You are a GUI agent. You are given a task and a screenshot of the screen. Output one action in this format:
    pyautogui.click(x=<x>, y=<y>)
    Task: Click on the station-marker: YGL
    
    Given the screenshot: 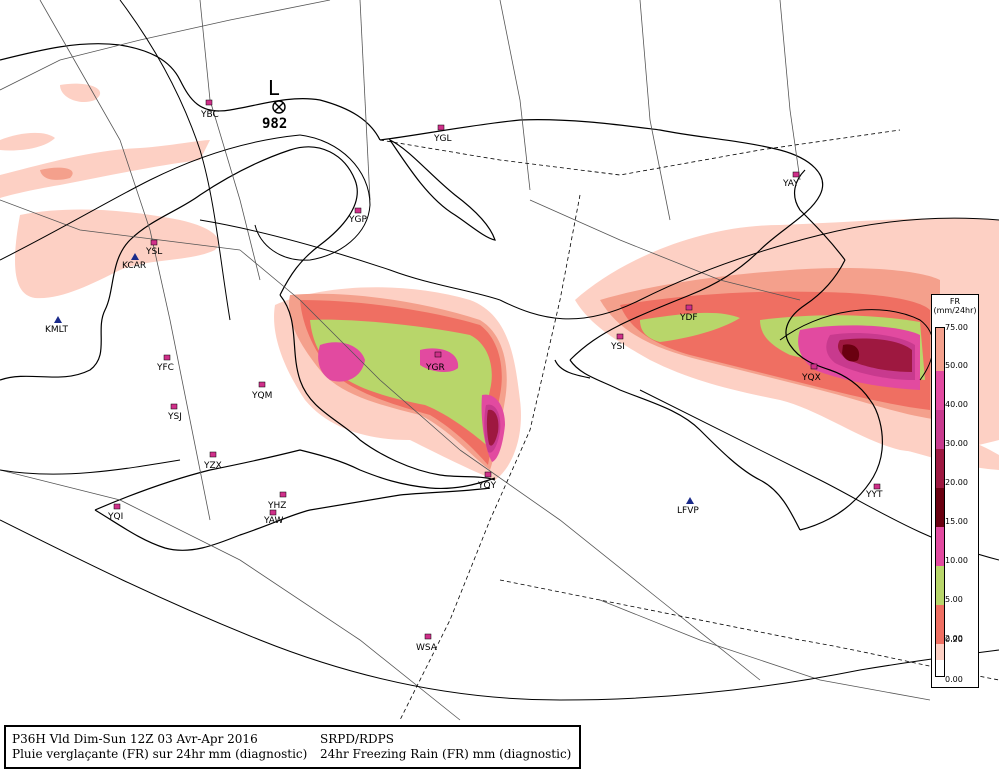 What is the action you would take?
    pyautogui.click(x=442, y=134)
    